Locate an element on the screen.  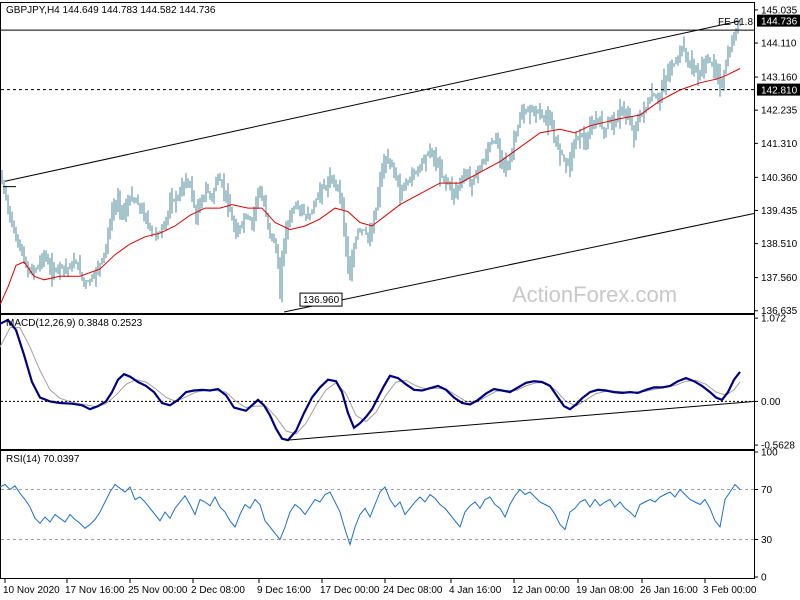
time-tick-label: 25 Nov 00:00 is located at coordinates (158, 590).